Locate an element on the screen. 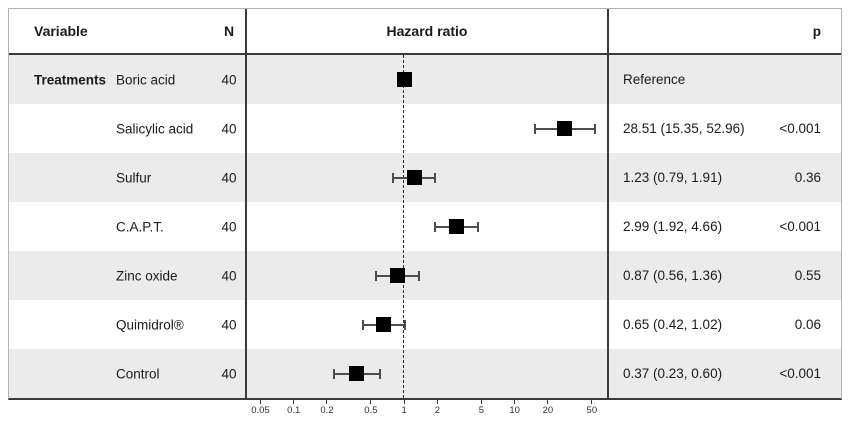 The image size is (850, 425). header-hazard-ratio: Hazard ratio is located at coordinates (427, 31).